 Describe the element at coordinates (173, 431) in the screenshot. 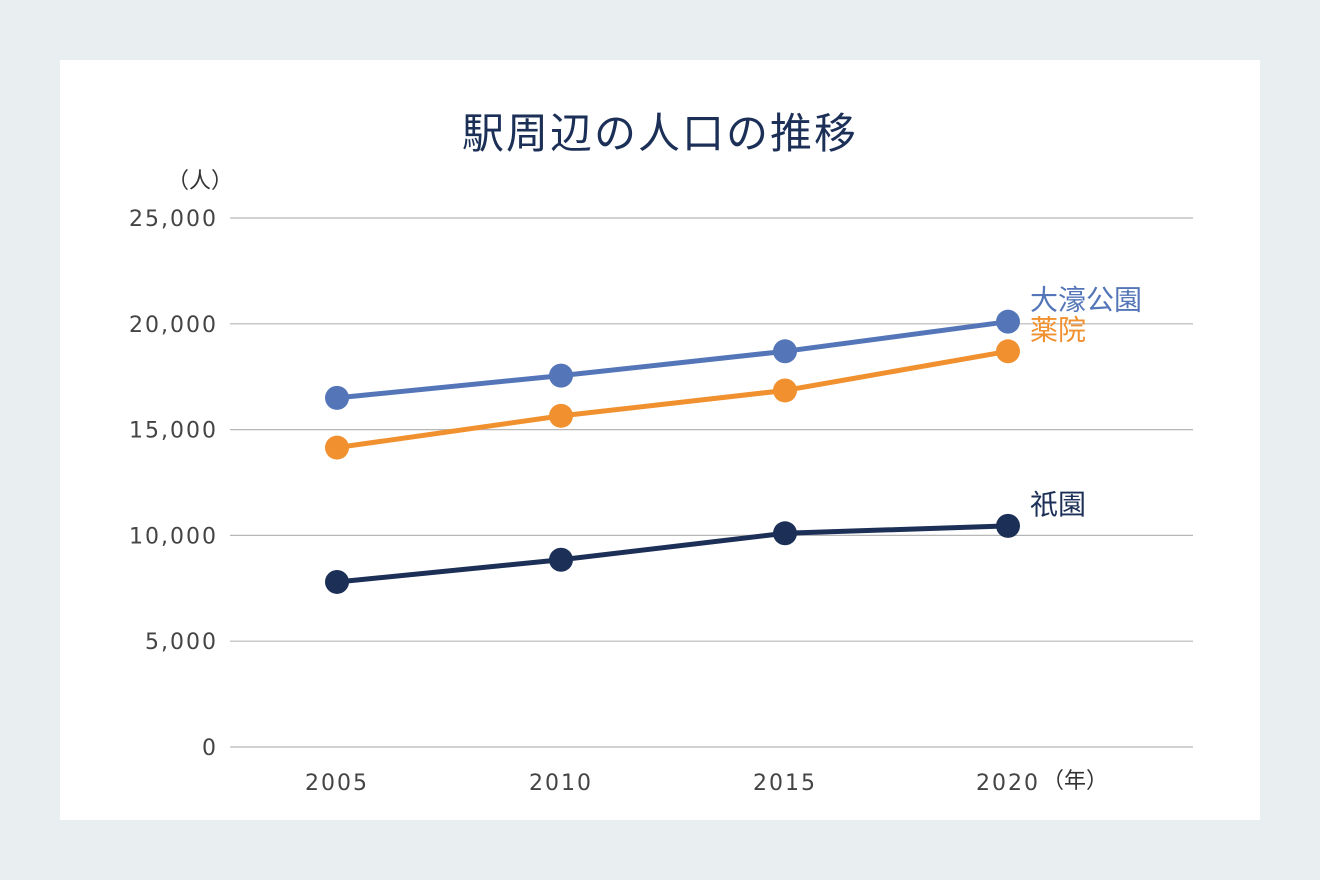

I see `y-tick-label: 15,000` at that location.